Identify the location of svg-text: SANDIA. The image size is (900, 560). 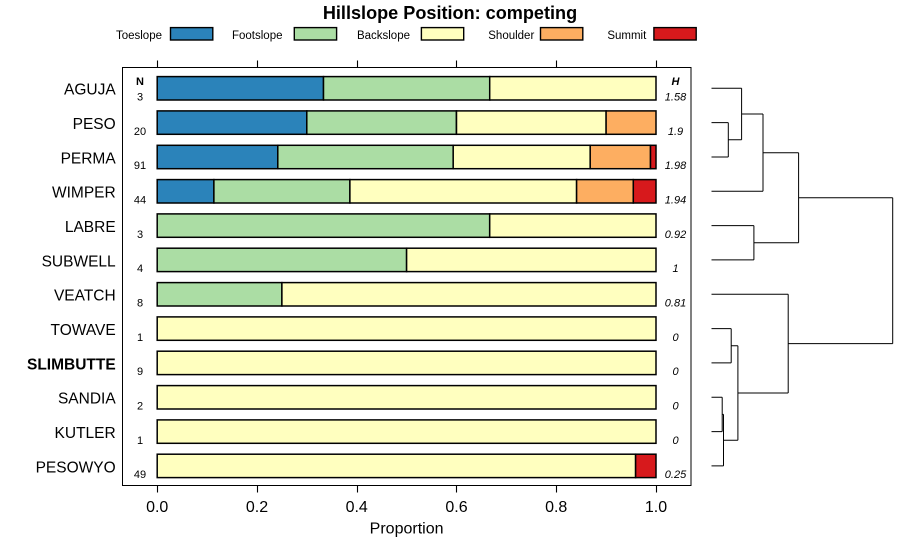
(87, 399).